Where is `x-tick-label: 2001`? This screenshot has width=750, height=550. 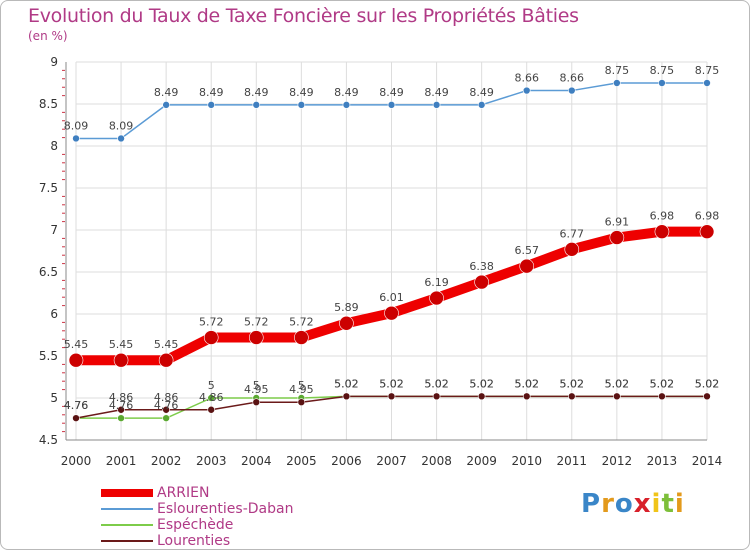 x-tick-label: 2001 is located at coordinates (121, 461).